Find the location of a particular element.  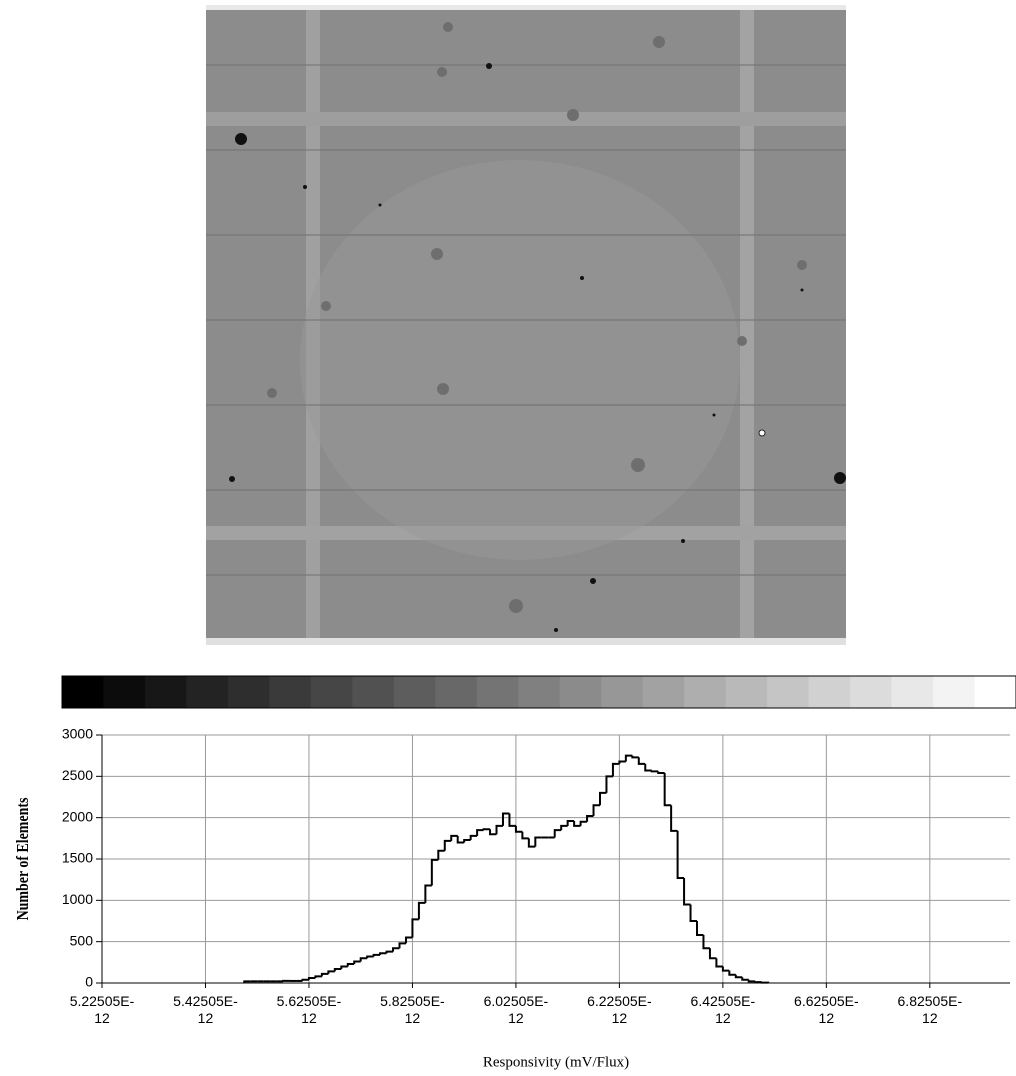

y-tick-label: 0 is located at coordinates (89, 982).